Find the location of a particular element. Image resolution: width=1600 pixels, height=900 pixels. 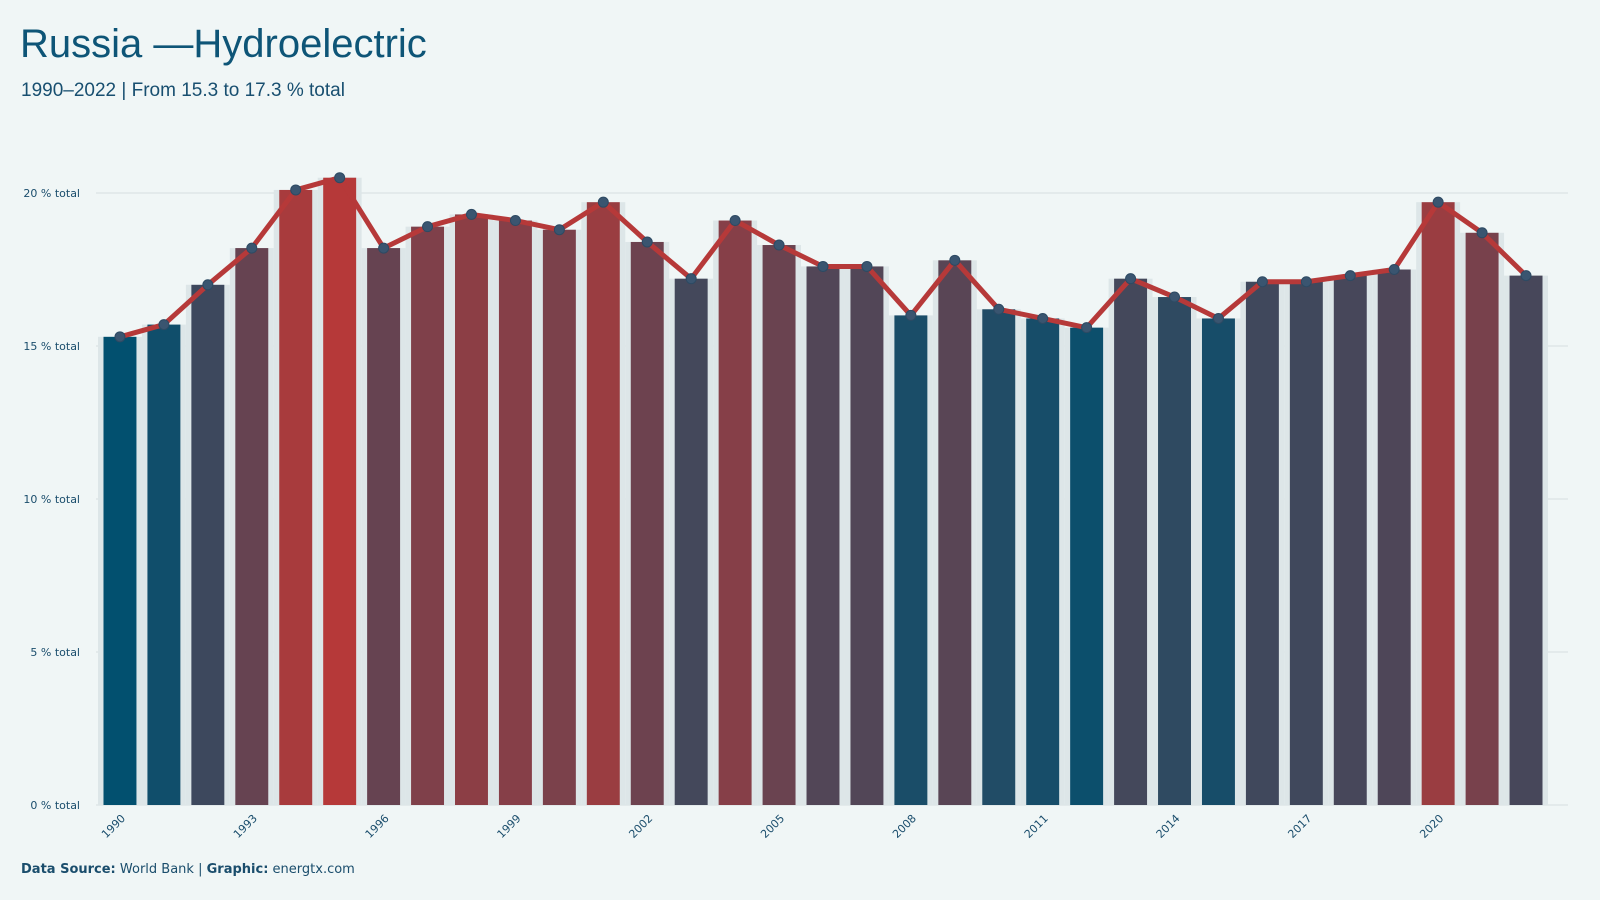

x-tick-label: 1999 is located at coordinates (509, 826).